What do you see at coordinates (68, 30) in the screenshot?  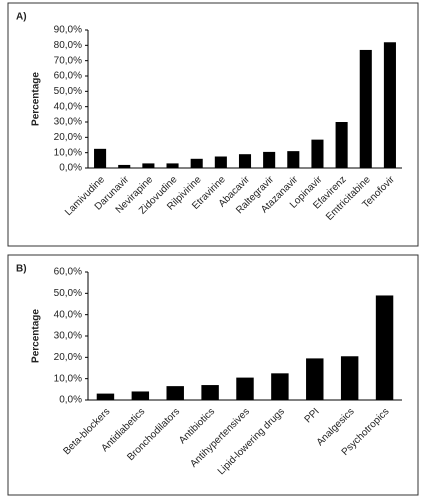 I see `y-tick-label: 90,0%` at bounding box center [68, 30].